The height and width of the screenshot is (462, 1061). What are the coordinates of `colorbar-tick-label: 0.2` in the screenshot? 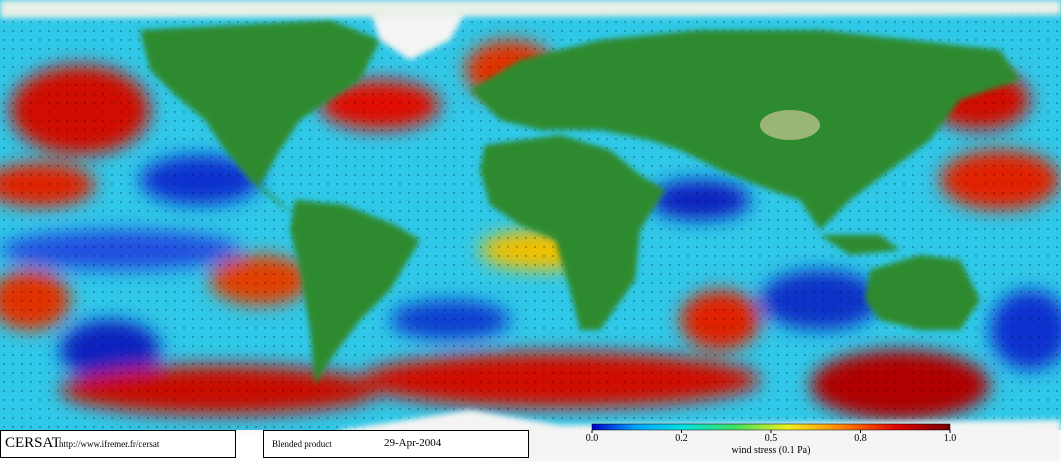 It's located at (681, 438).